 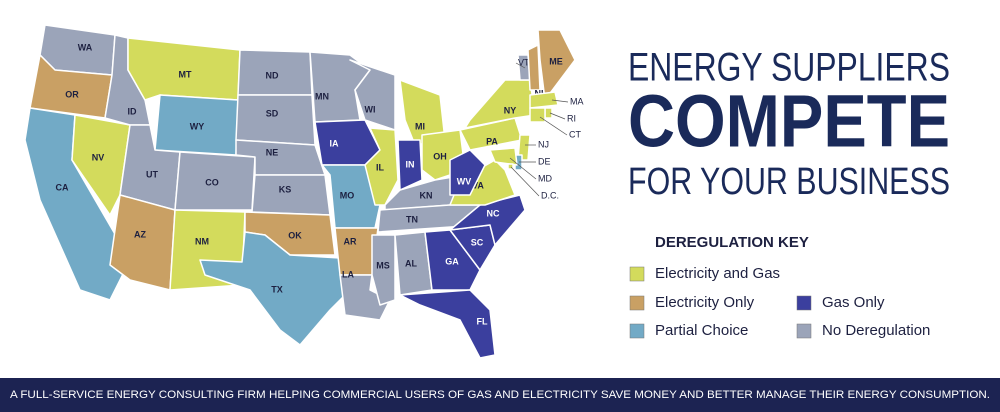 I want to click on state-label: MA, so click(x=577, y=101).